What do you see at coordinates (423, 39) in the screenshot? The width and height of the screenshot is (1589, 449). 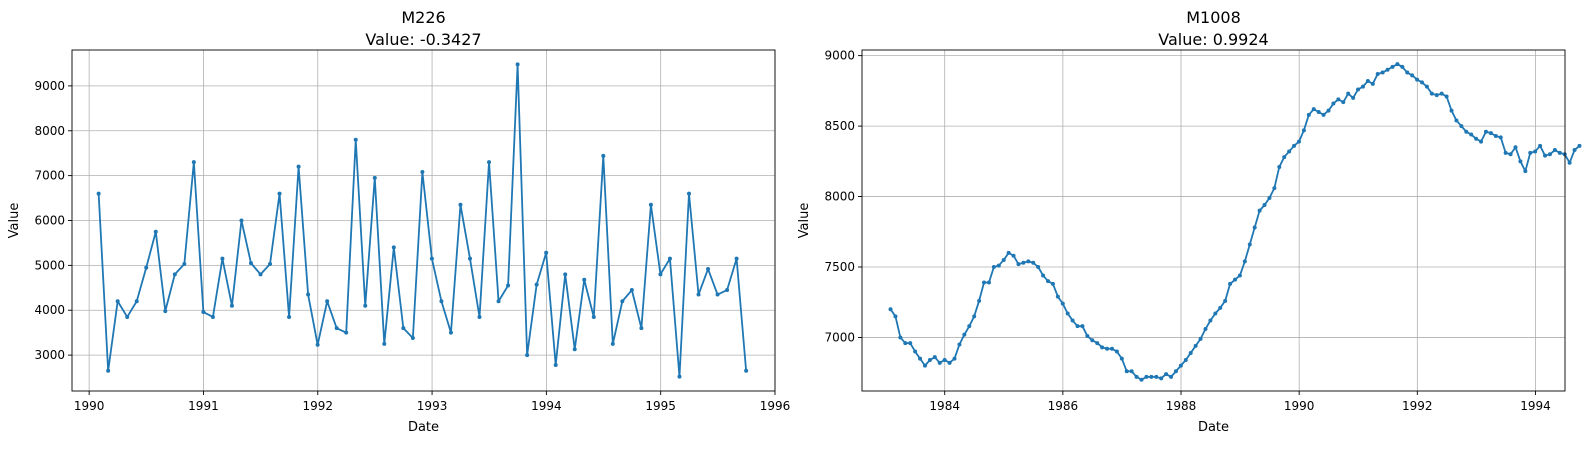 I see `chart-subtitle: Value: -0.3427` at bounding box center [423, 39].